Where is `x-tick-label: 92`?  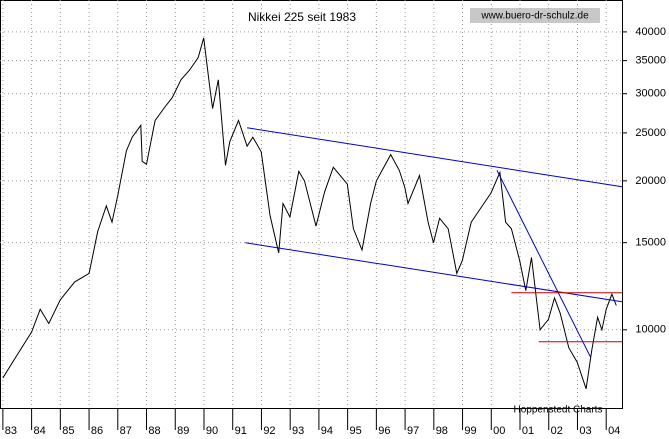
x-tick-label: 92 is located at coordinates (269, 431).